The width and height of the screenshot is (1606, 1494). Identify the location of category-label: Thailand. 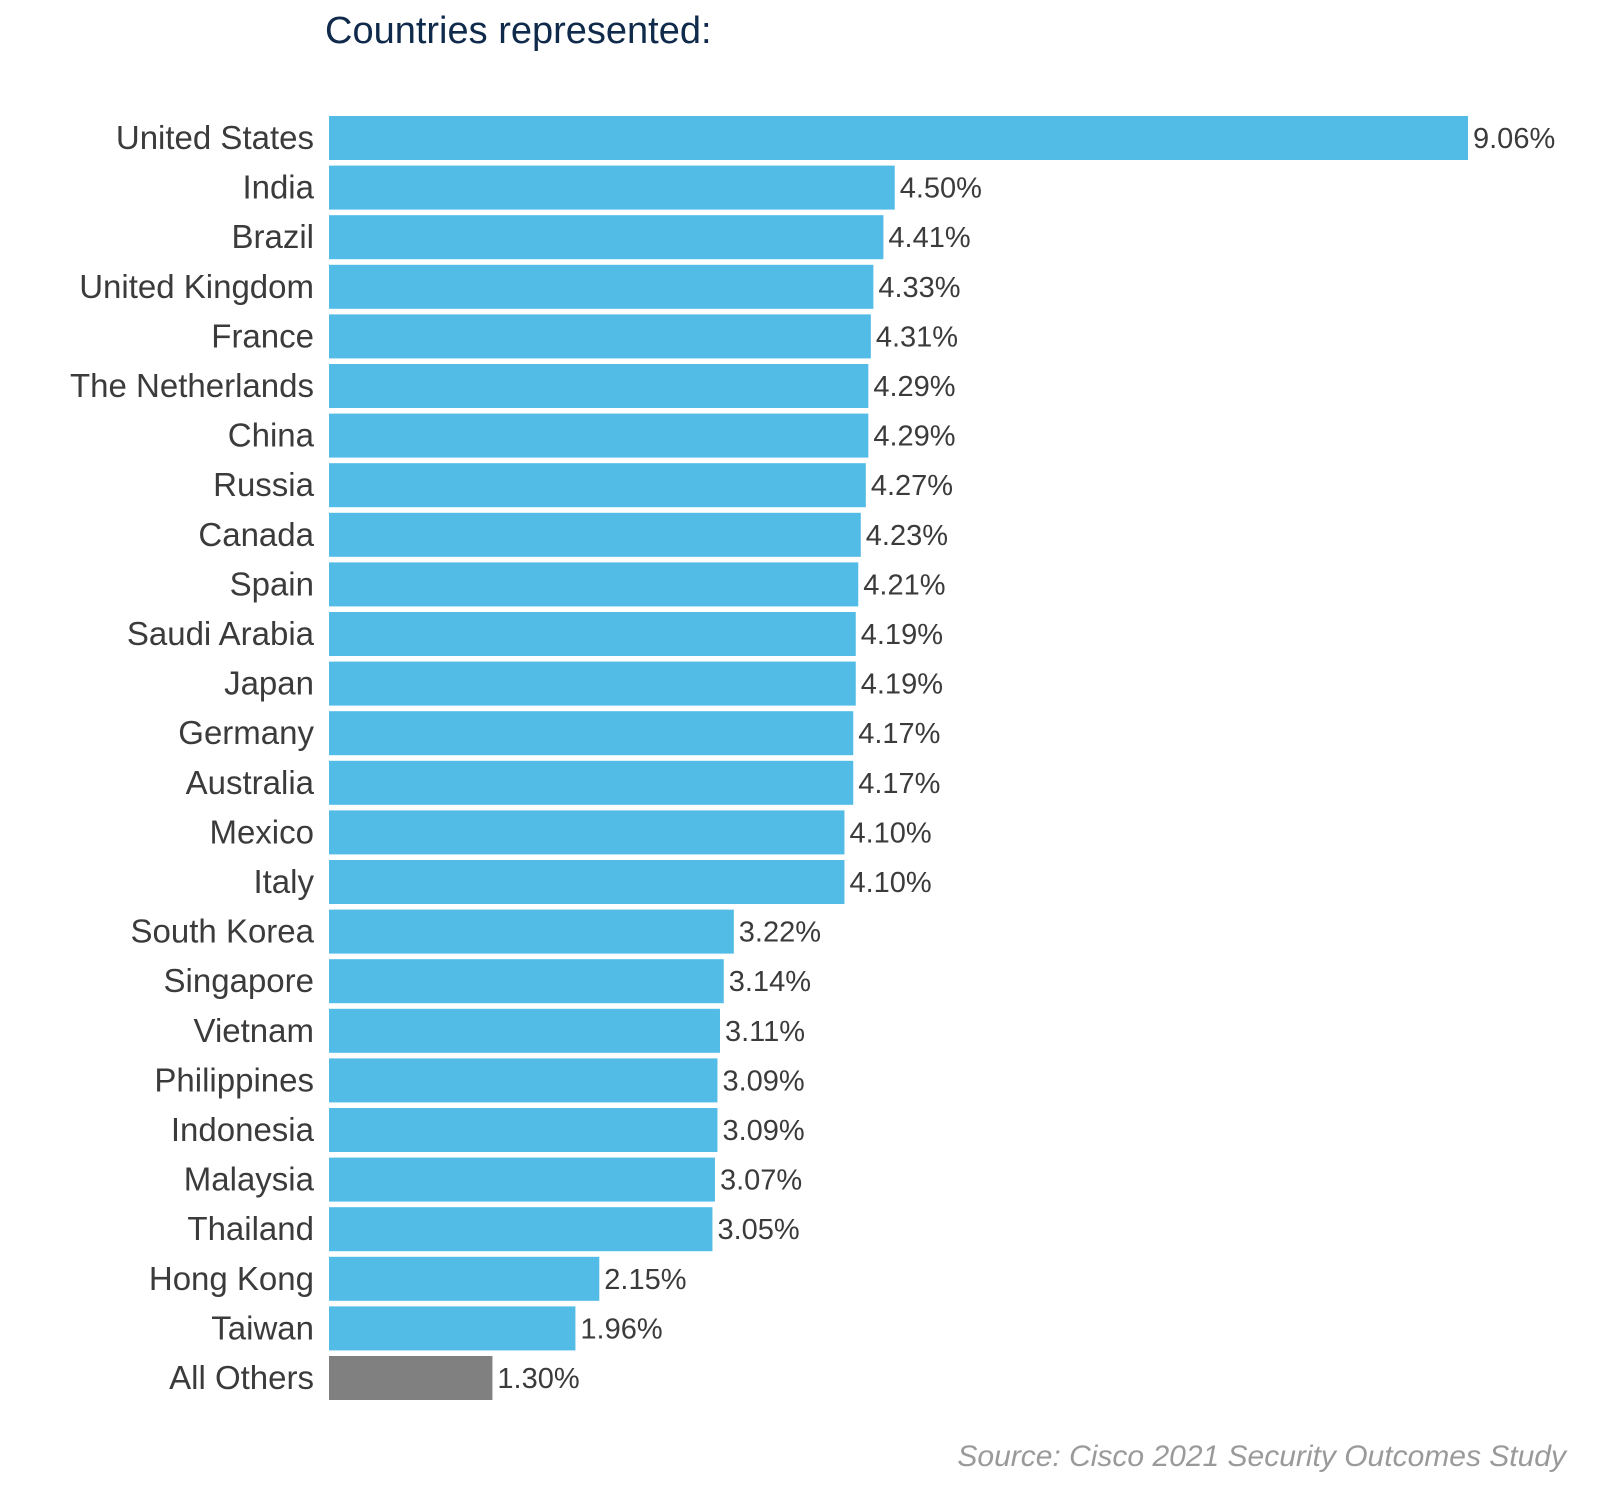
(250, 1228).